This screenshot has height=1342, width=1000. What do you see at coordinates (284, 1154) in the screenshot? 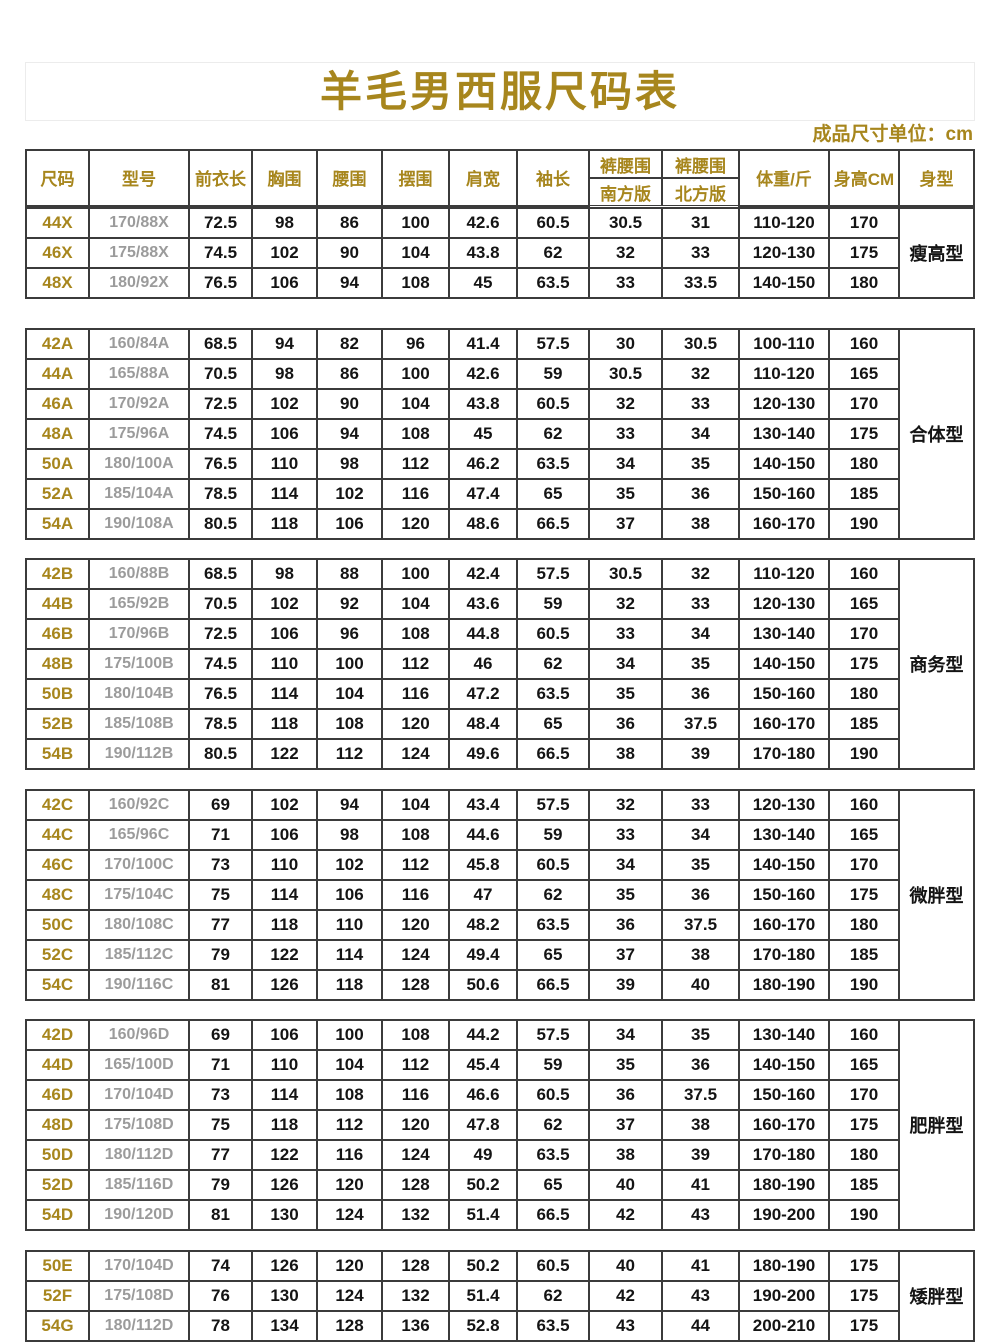
I see `value-cell: 122` at bounding box center [284, 1154].